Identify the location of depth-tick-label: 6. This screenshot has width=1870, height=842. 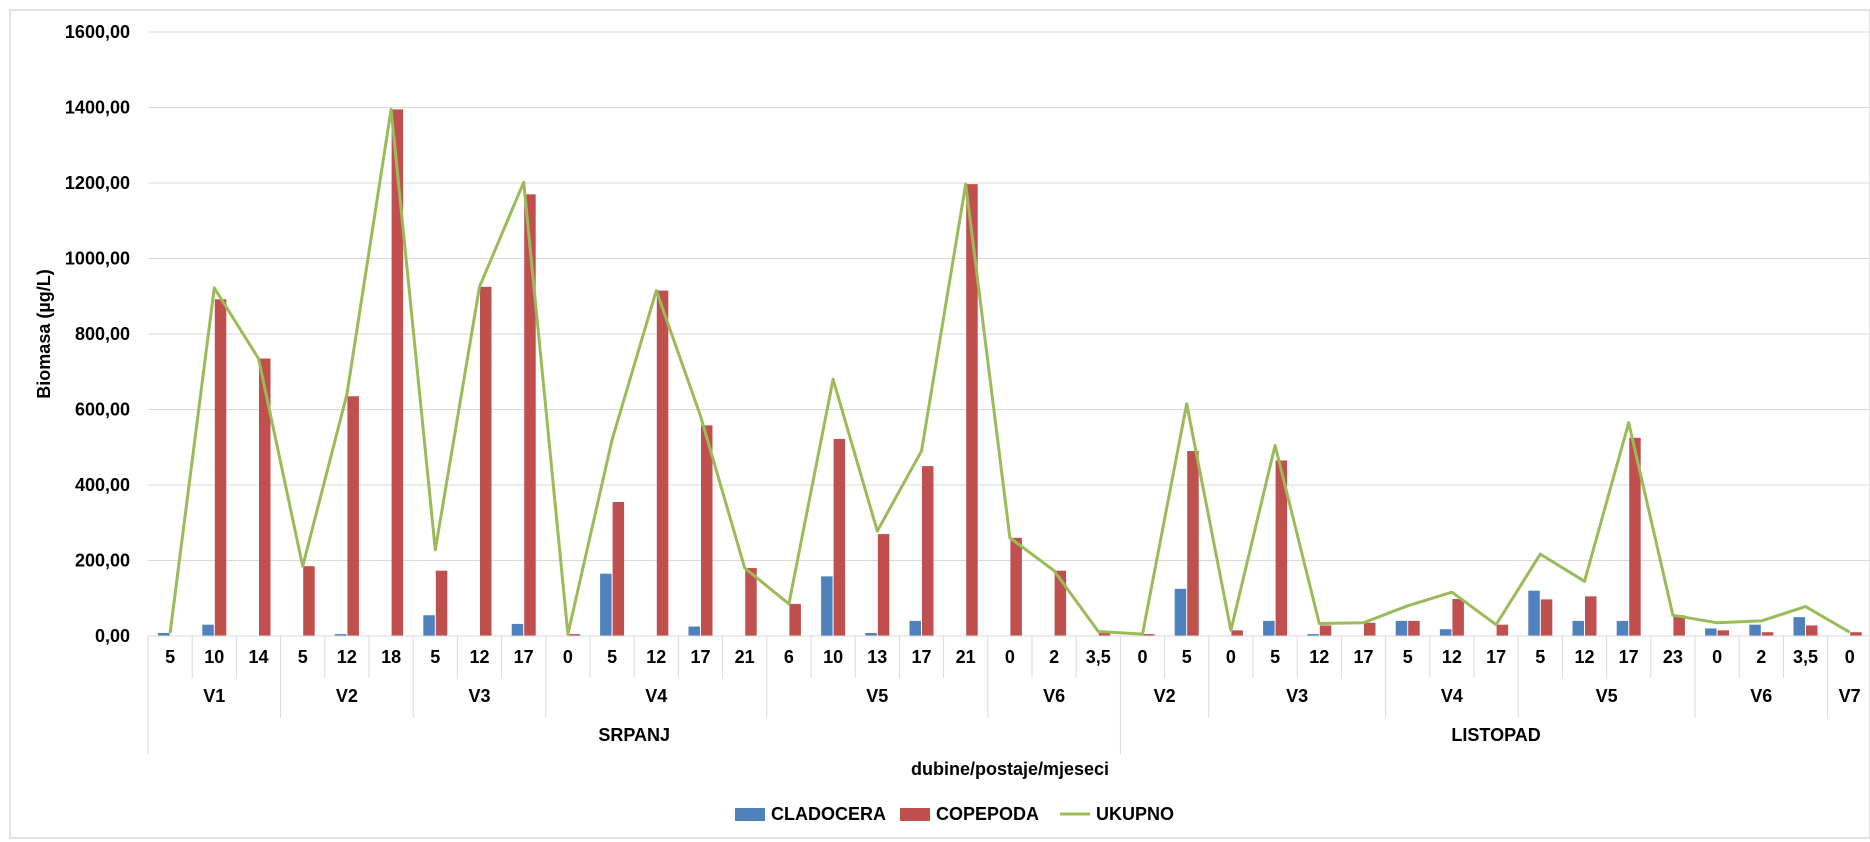
(789, 657).